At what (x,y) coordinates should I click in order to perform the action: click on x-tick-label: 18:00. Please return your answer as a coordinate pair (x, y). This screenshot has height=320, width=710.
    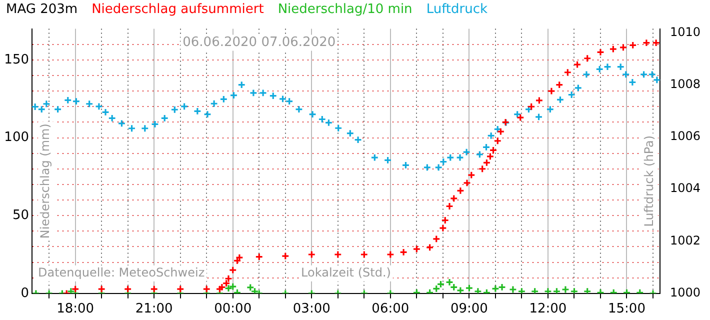
    Looking at the image, I should click on (75, 309).